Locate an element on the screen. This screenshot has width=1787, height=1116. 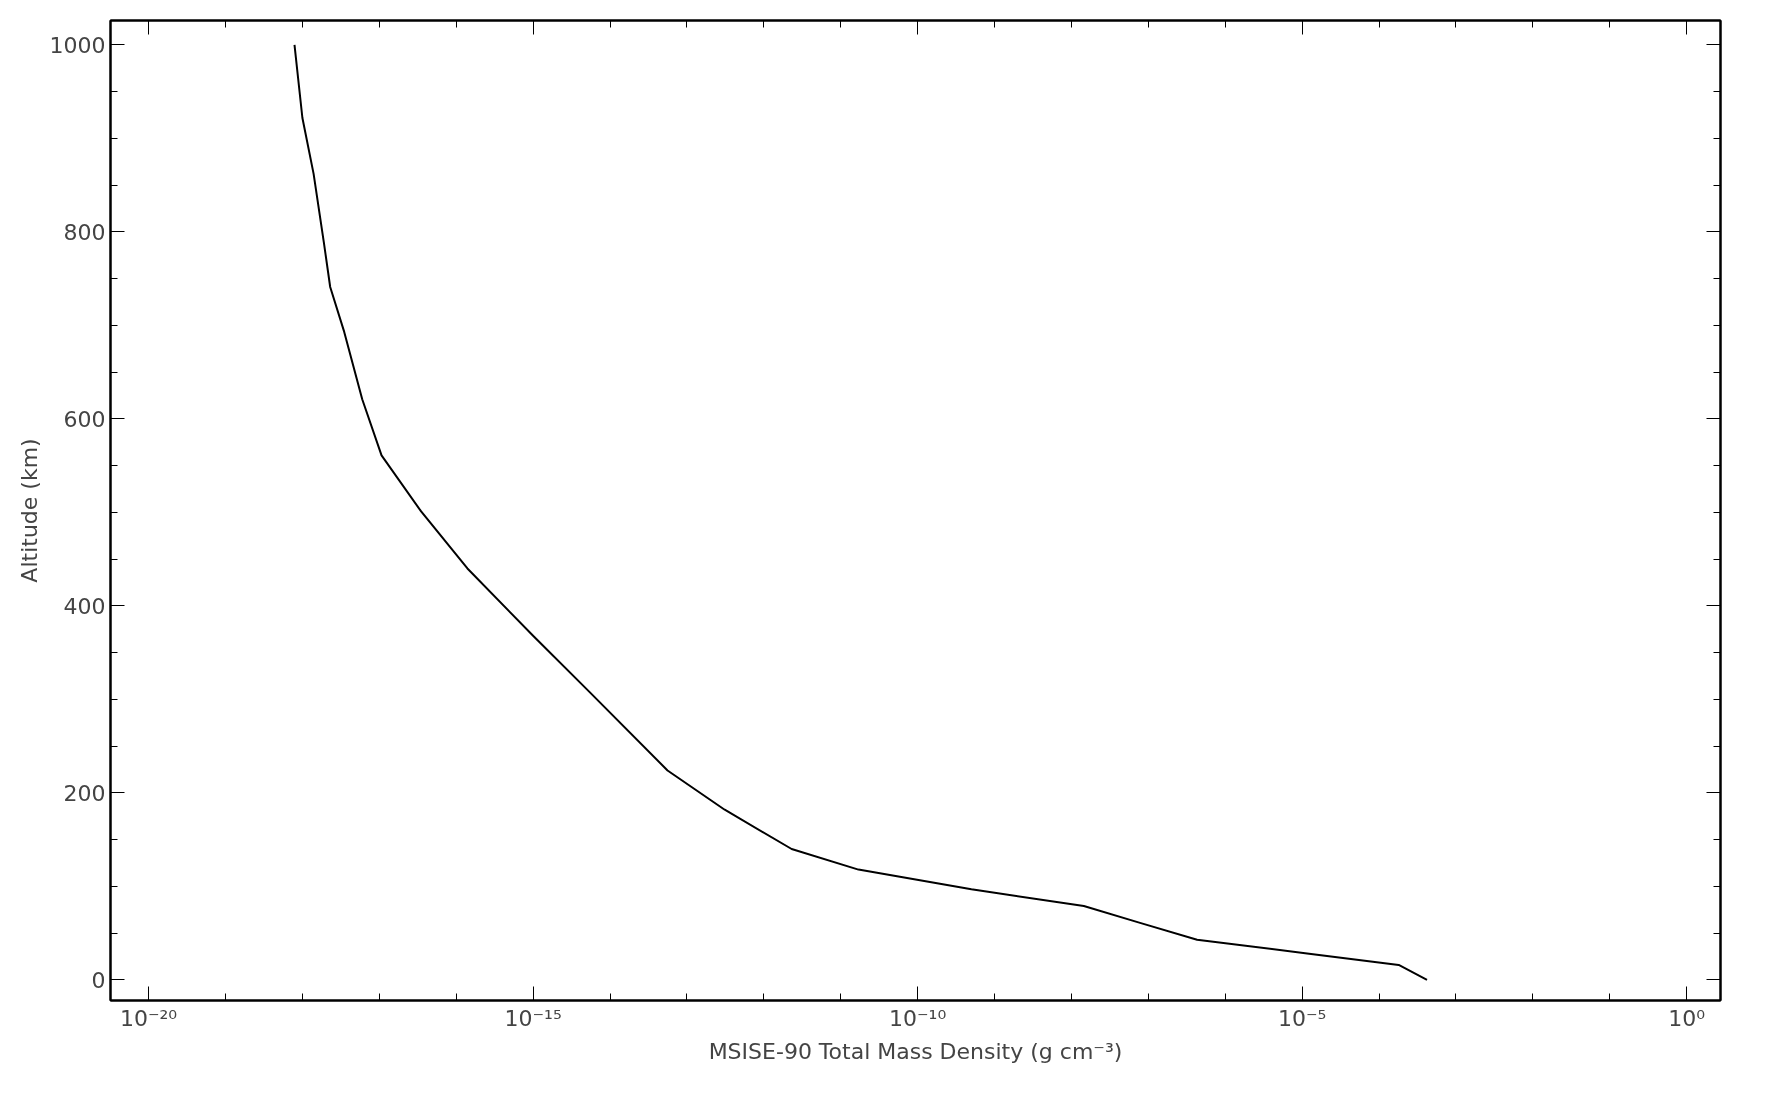
x-tick-label: 10⁻²⁰ is located at coordinates (148, 1018).